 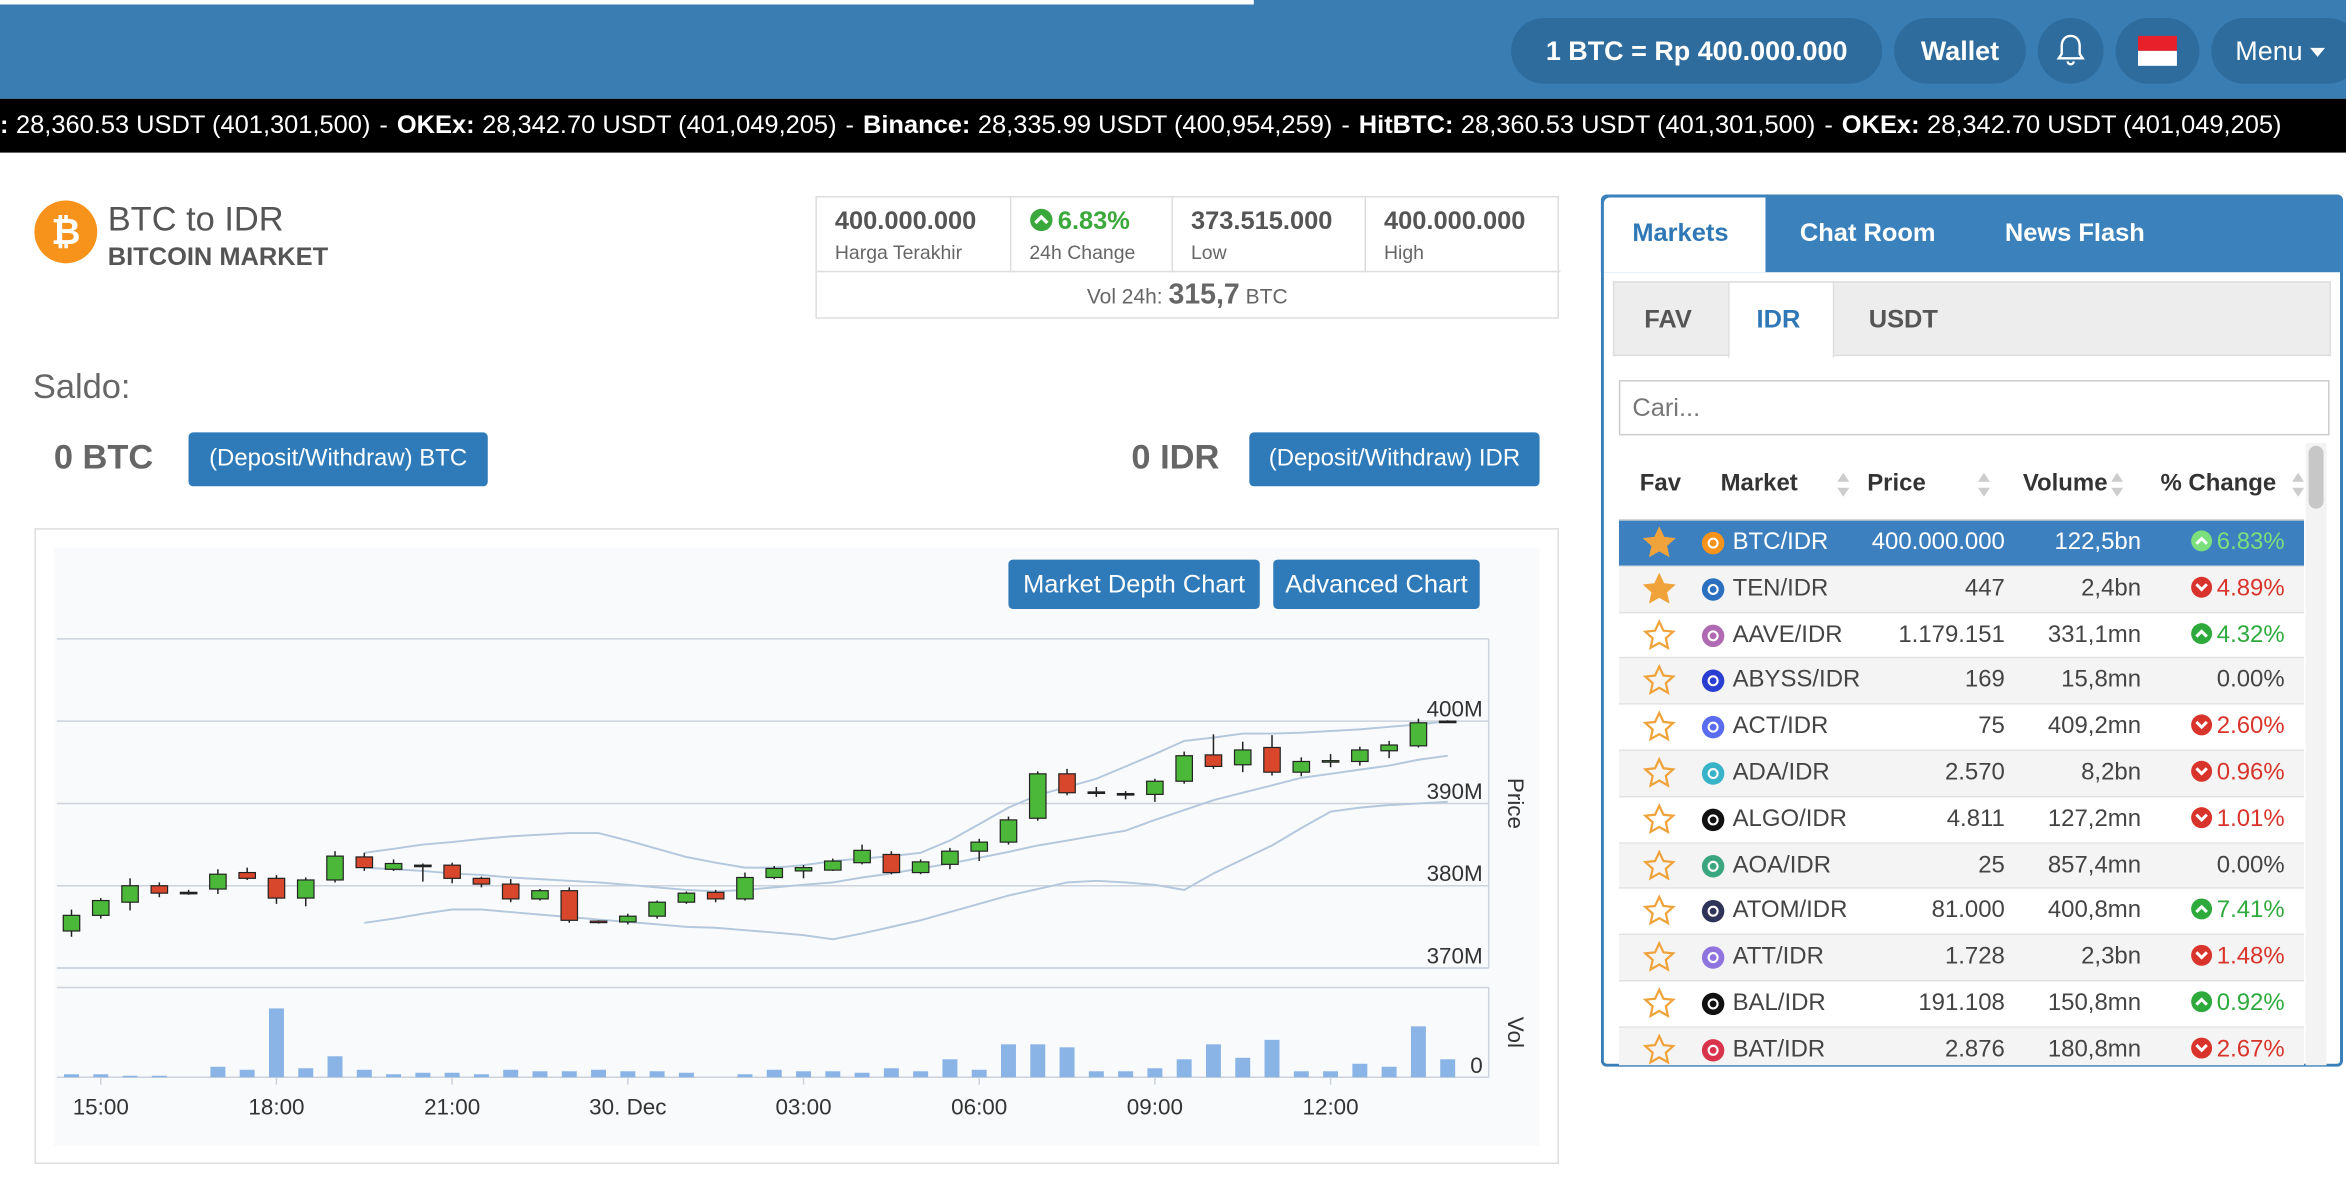 What do you see at coordinates (2074, 232) in the screenshot?
I see `tab: News Flash` at bounding box center [2074, 232].